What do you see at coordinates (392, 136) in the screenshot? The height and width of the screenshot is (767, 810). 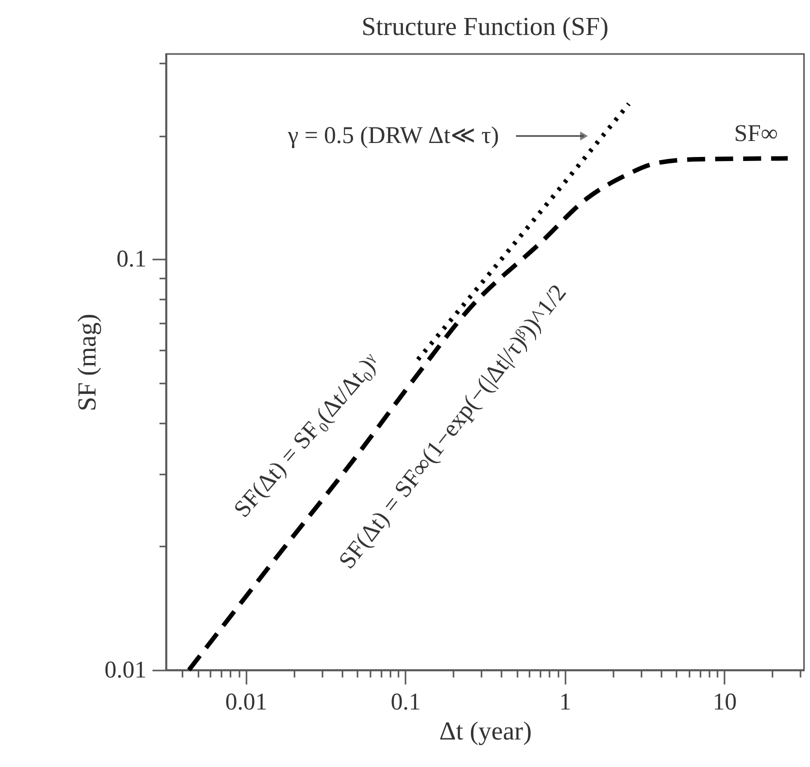 I see `annotation: γ = 0.5 (DRW Δt≪ τ)` at bounding box center [392, 136].